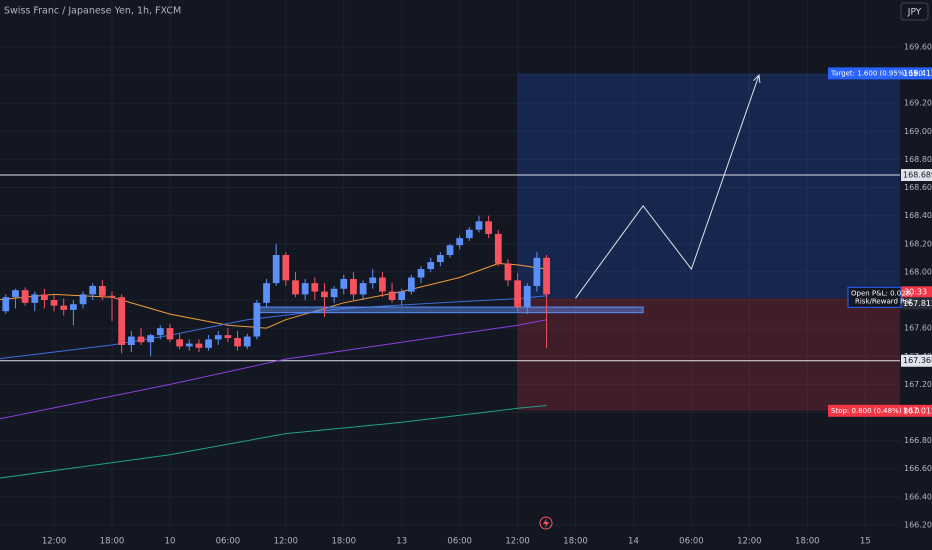  Describe the element at coordinates (917, 73) in the screenshot. I see `price-tag-label: 169.412` at that location.